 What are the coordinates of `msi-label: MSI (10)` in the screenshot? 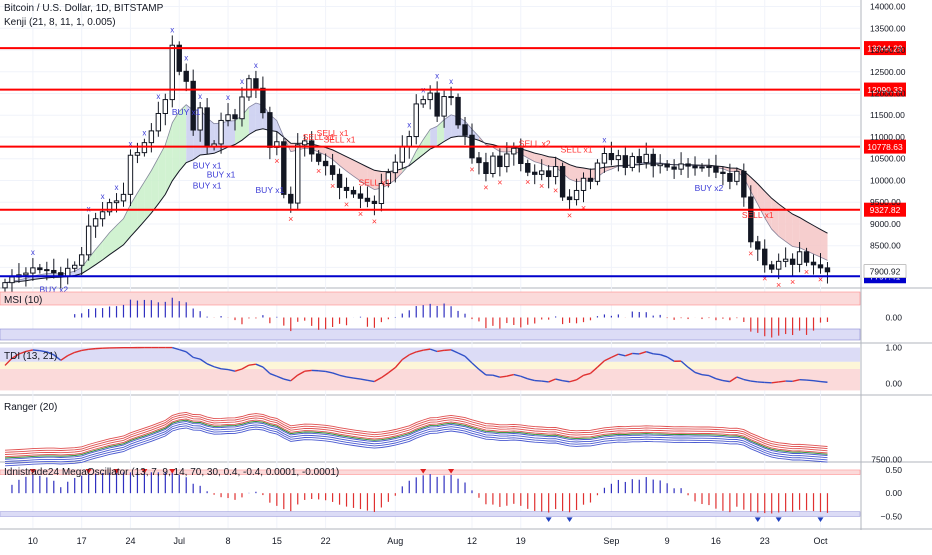 It's located at (23, 300).